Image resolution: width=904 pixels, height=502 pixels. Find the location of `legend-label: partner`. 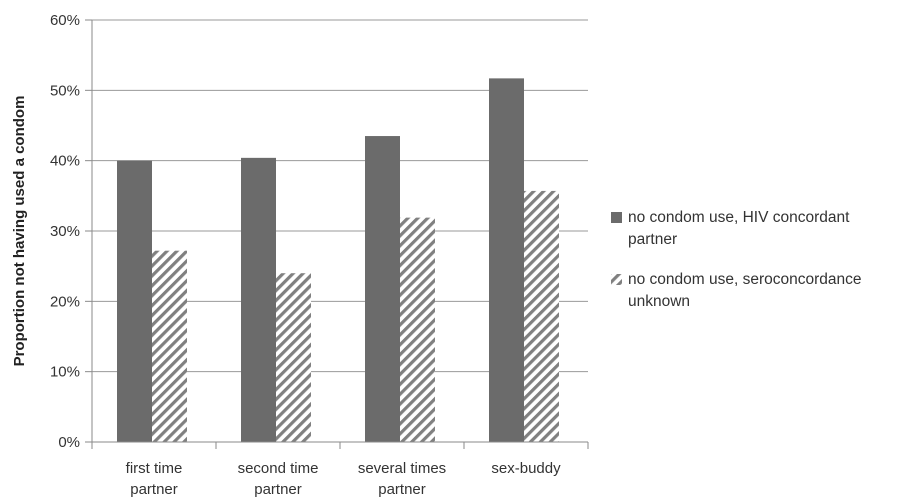

legend-label: partner is located at coordinates (652, 239).